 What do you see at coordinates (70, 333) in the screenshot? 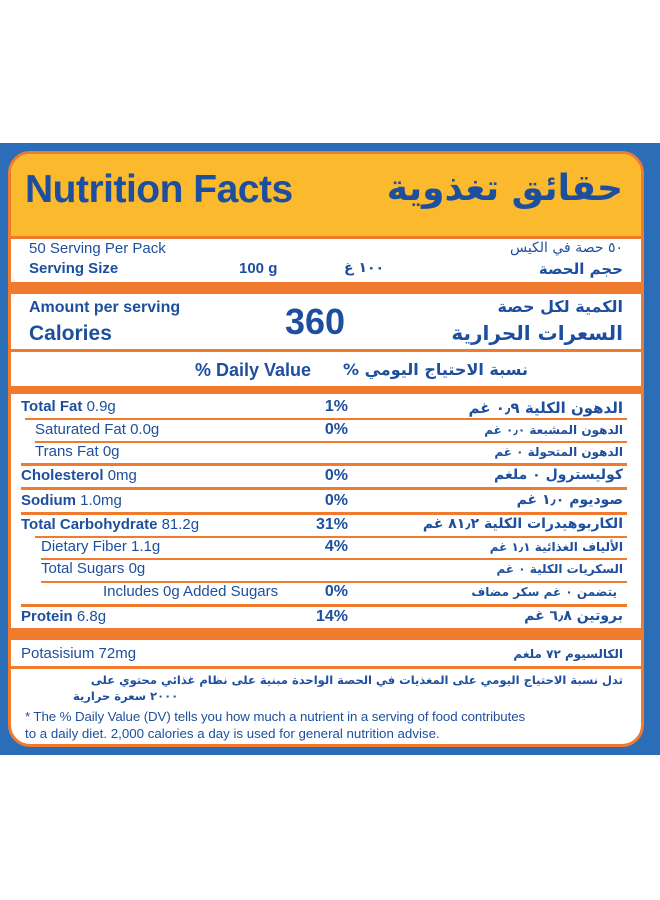
I see `calories-label: Calories` at bounding box center [70, 333].